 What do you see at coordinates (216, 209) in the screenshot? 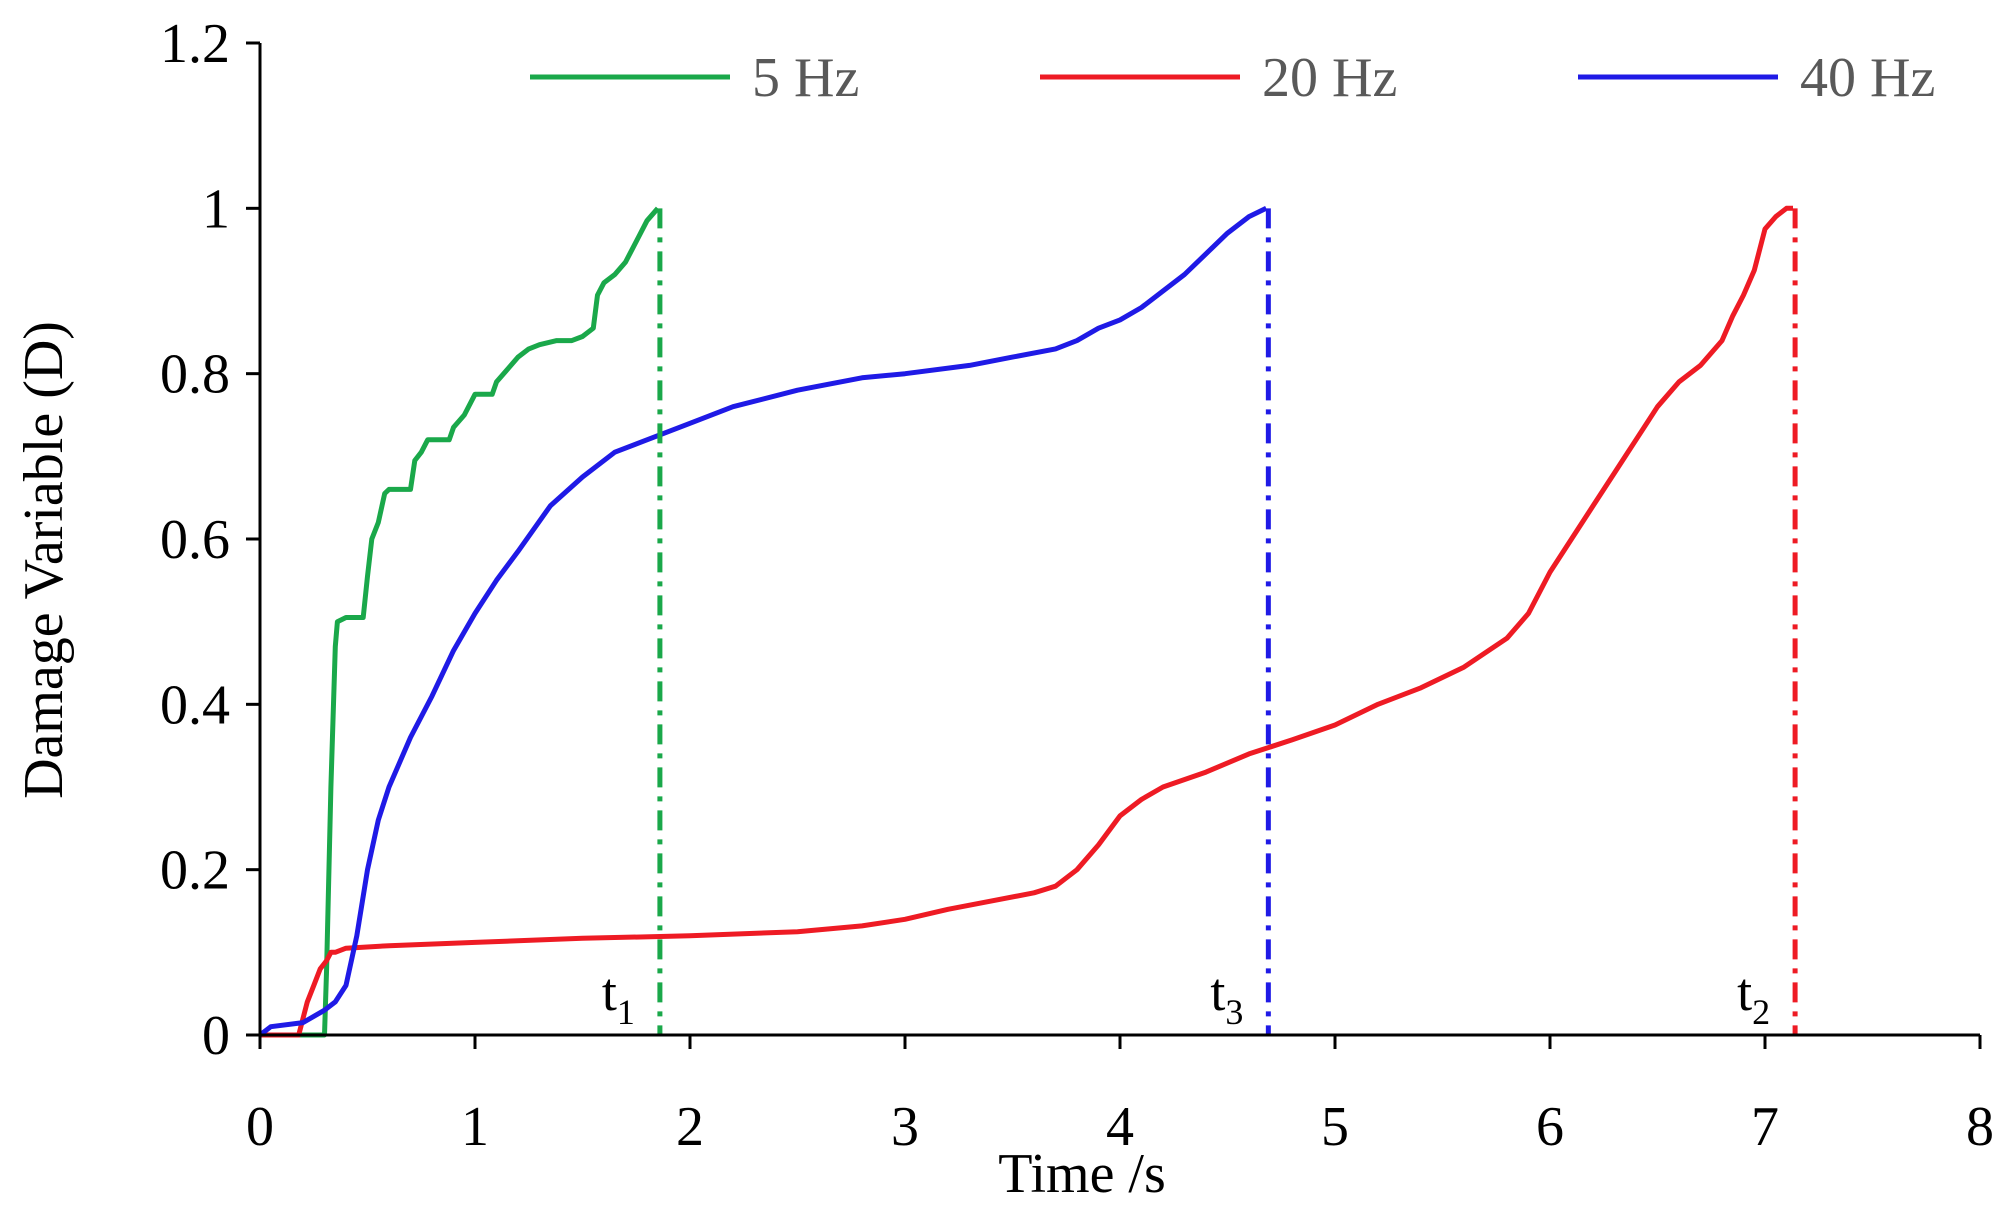
I see `y-tick-label: 1` at bounding box center [216, 209].